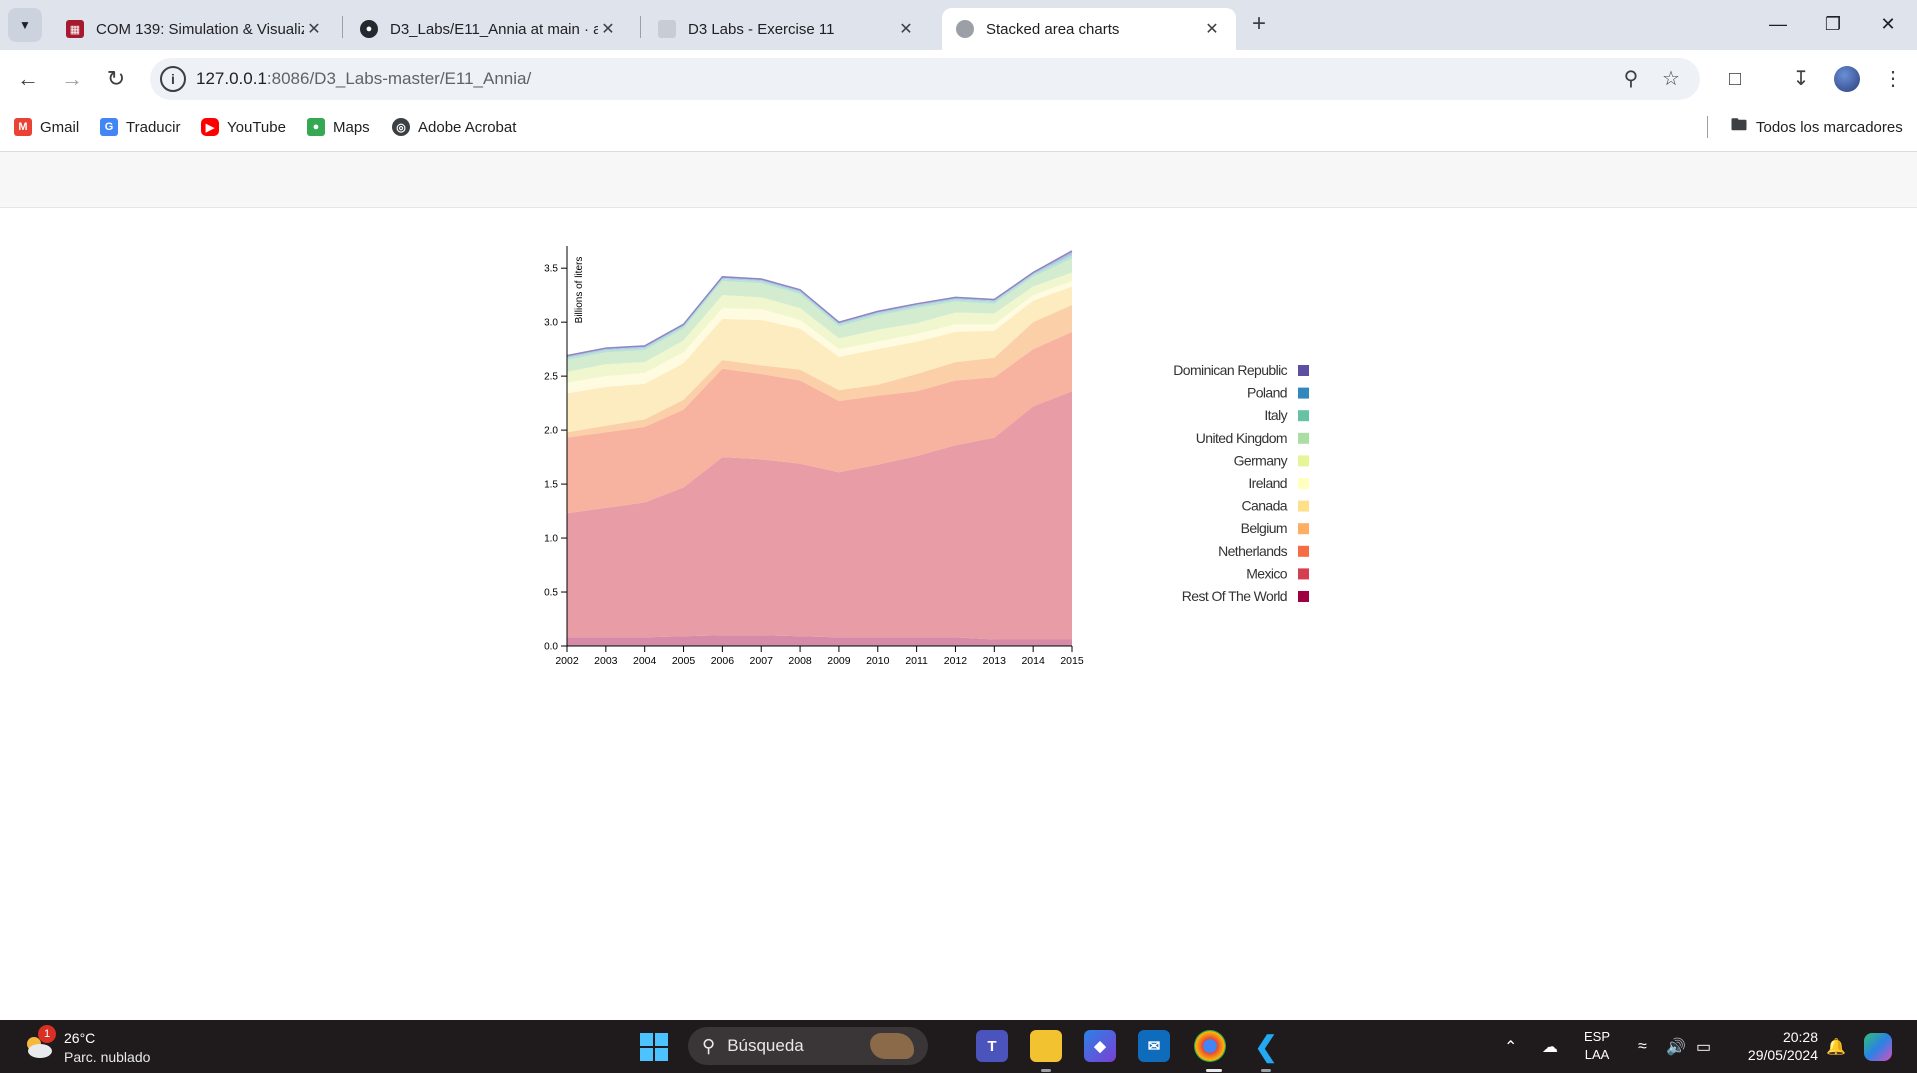 This screenshot has width=1917, height=1073. What do you see at coordinates (1836, 1047) in the screenshot?
I see `notifications-bell-icon: 🔔` at bounding box center [1836, 1047].